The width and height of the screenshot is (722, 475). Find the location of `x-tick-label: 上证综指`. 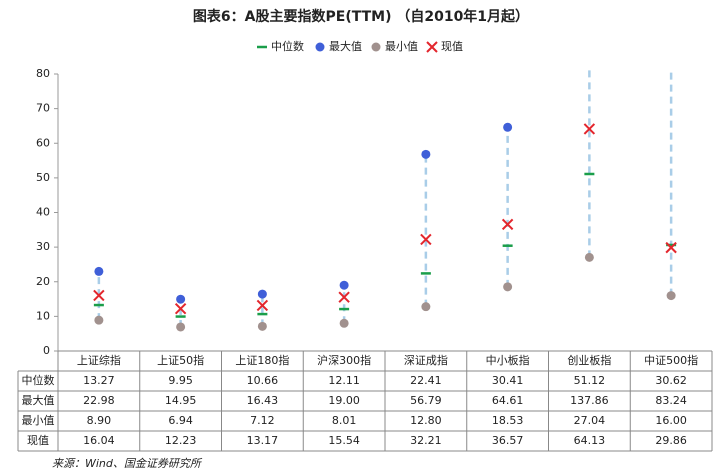

x-tick-label: 上证综指 is located at coordinates (99, 360).